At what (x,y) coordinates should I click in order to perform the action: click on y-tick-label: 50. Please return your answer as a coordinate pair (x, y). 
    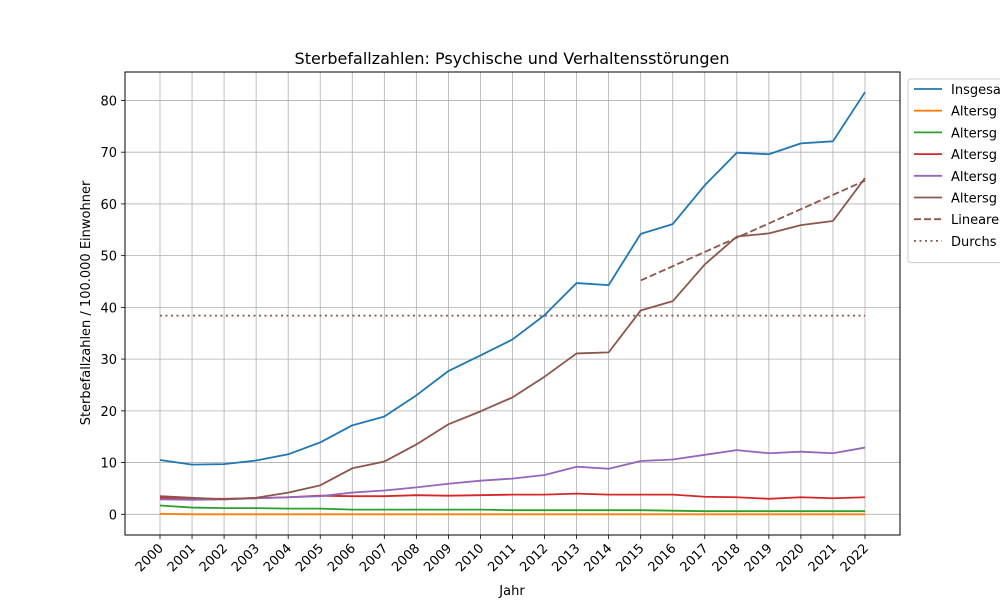
    Looking at the image, I should click on (108, 257).